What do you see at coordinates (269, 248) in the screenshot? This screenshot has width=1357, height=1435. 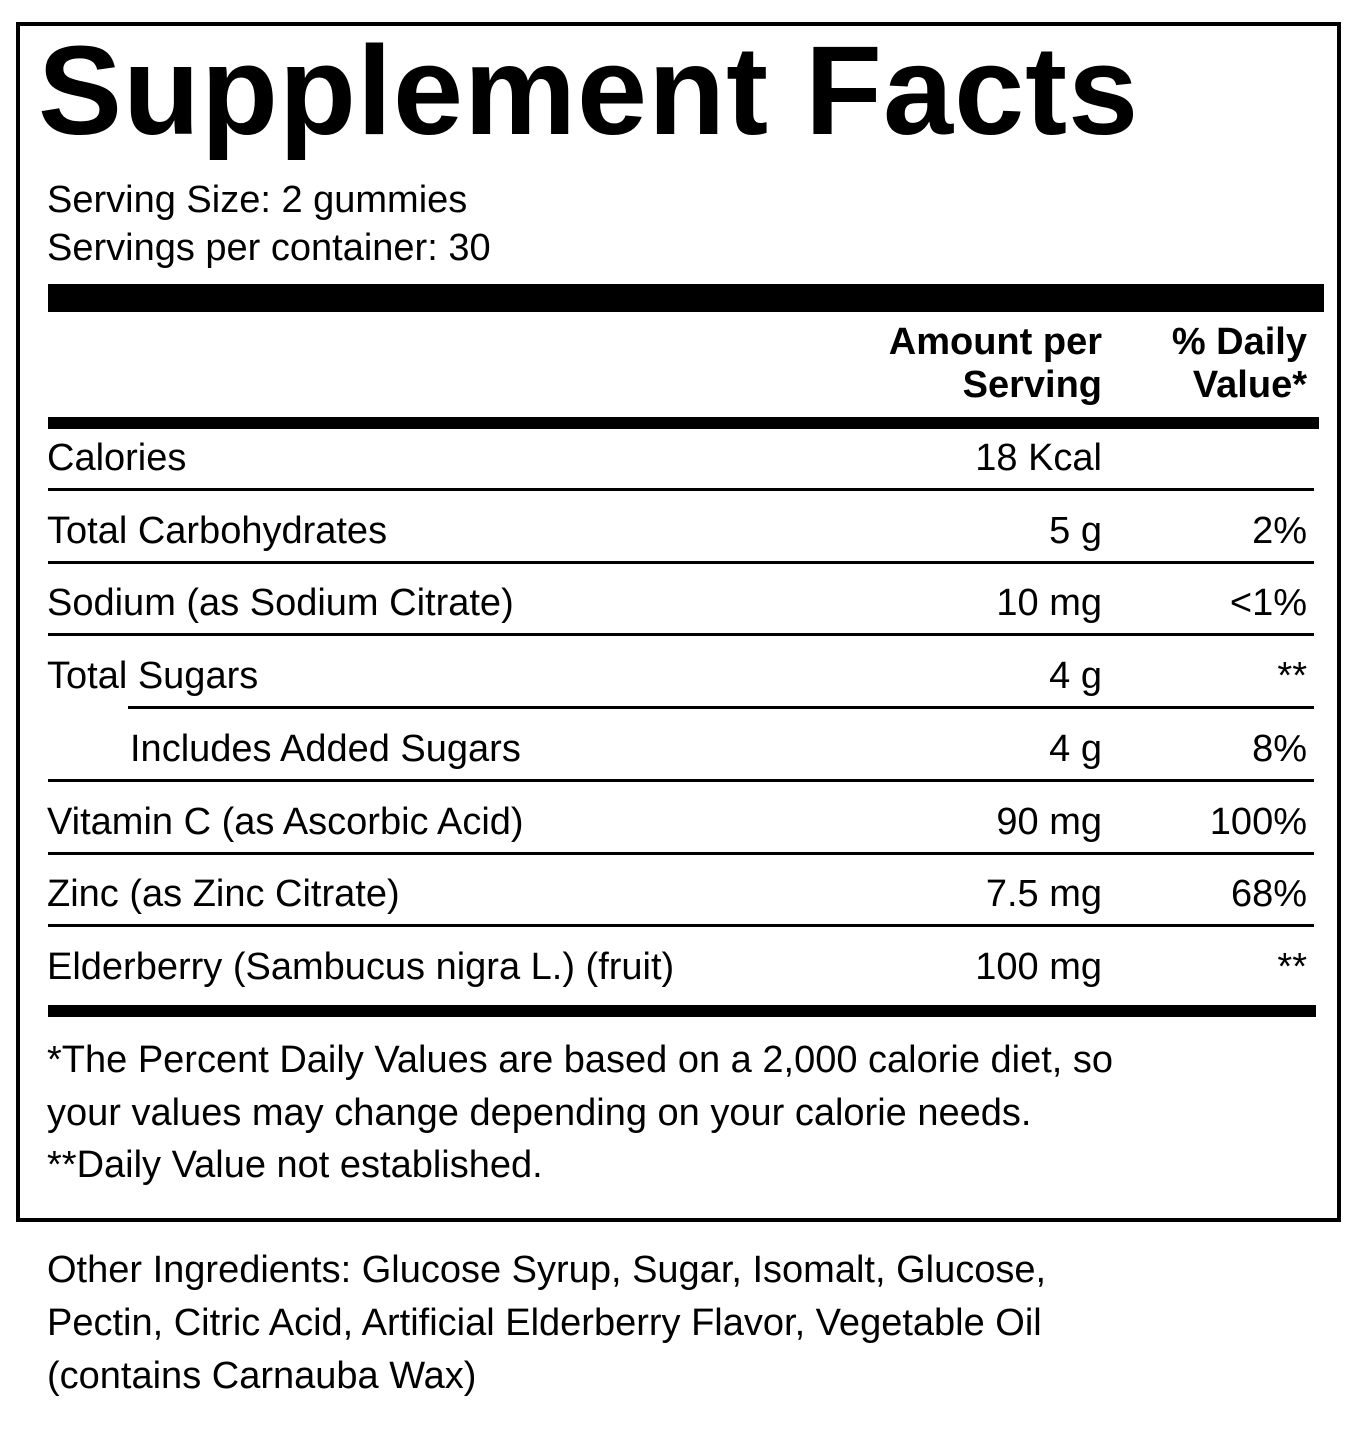 I see `servings-per-container: Servings per container: 30` at bounding box center [269, 248].